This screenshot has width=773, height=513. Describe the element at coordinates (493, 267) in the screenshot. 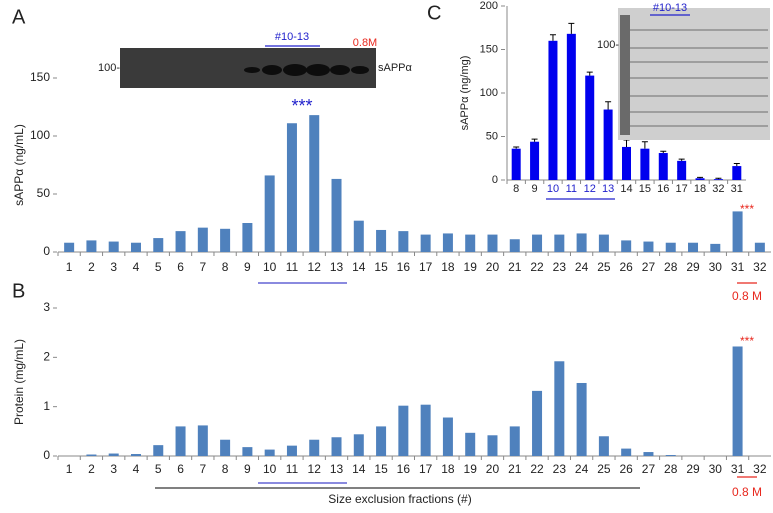

I see `x-tick-label: 20` at that location.